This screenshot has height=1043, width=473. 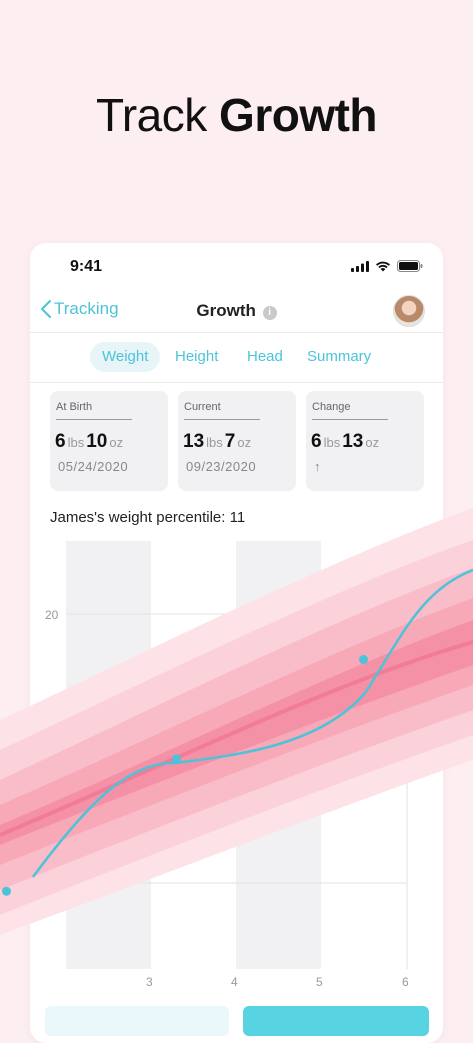 What do you see at coordinates (317, 466) in the screenshot?
I see `change-arrow-icon: ↑` at bounding box center [317, 466].